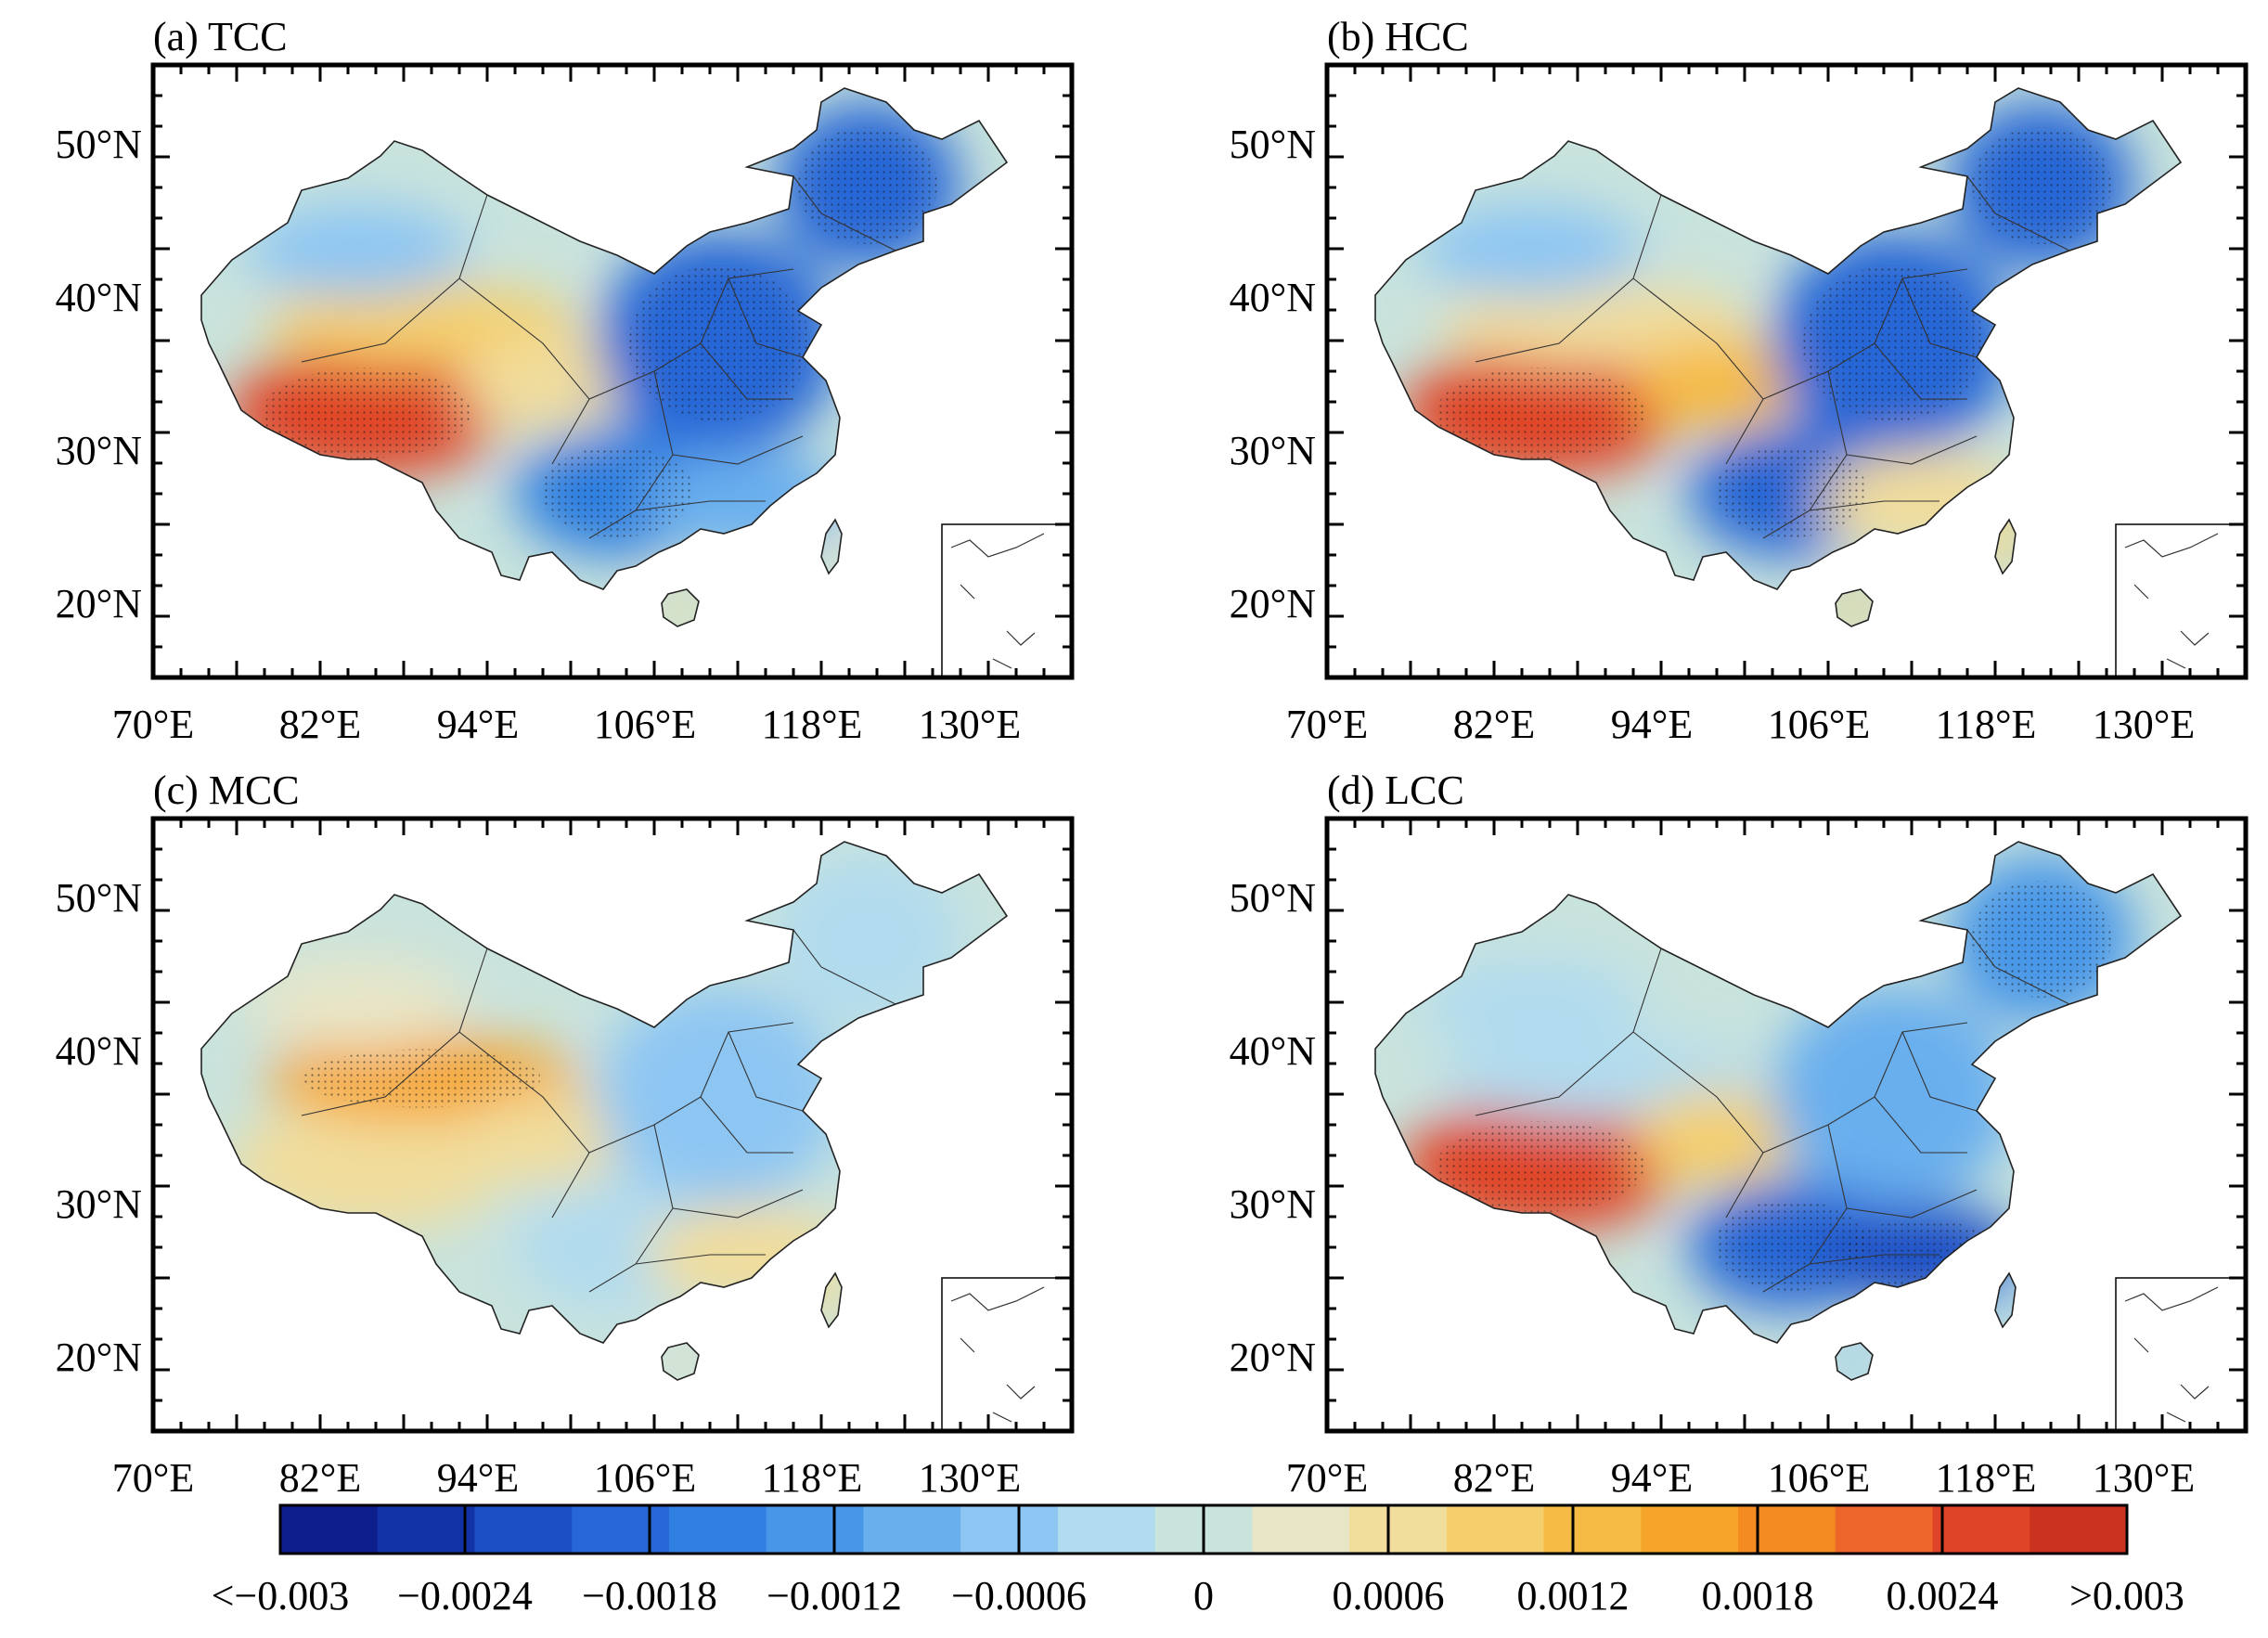 The width and height of the screenshot is (2268, 1638). What do you see at coordinates (1943, 1596) in the screenshot?
I see `colorbar-label: 0.0024` at bounding box center [1943, 1596].